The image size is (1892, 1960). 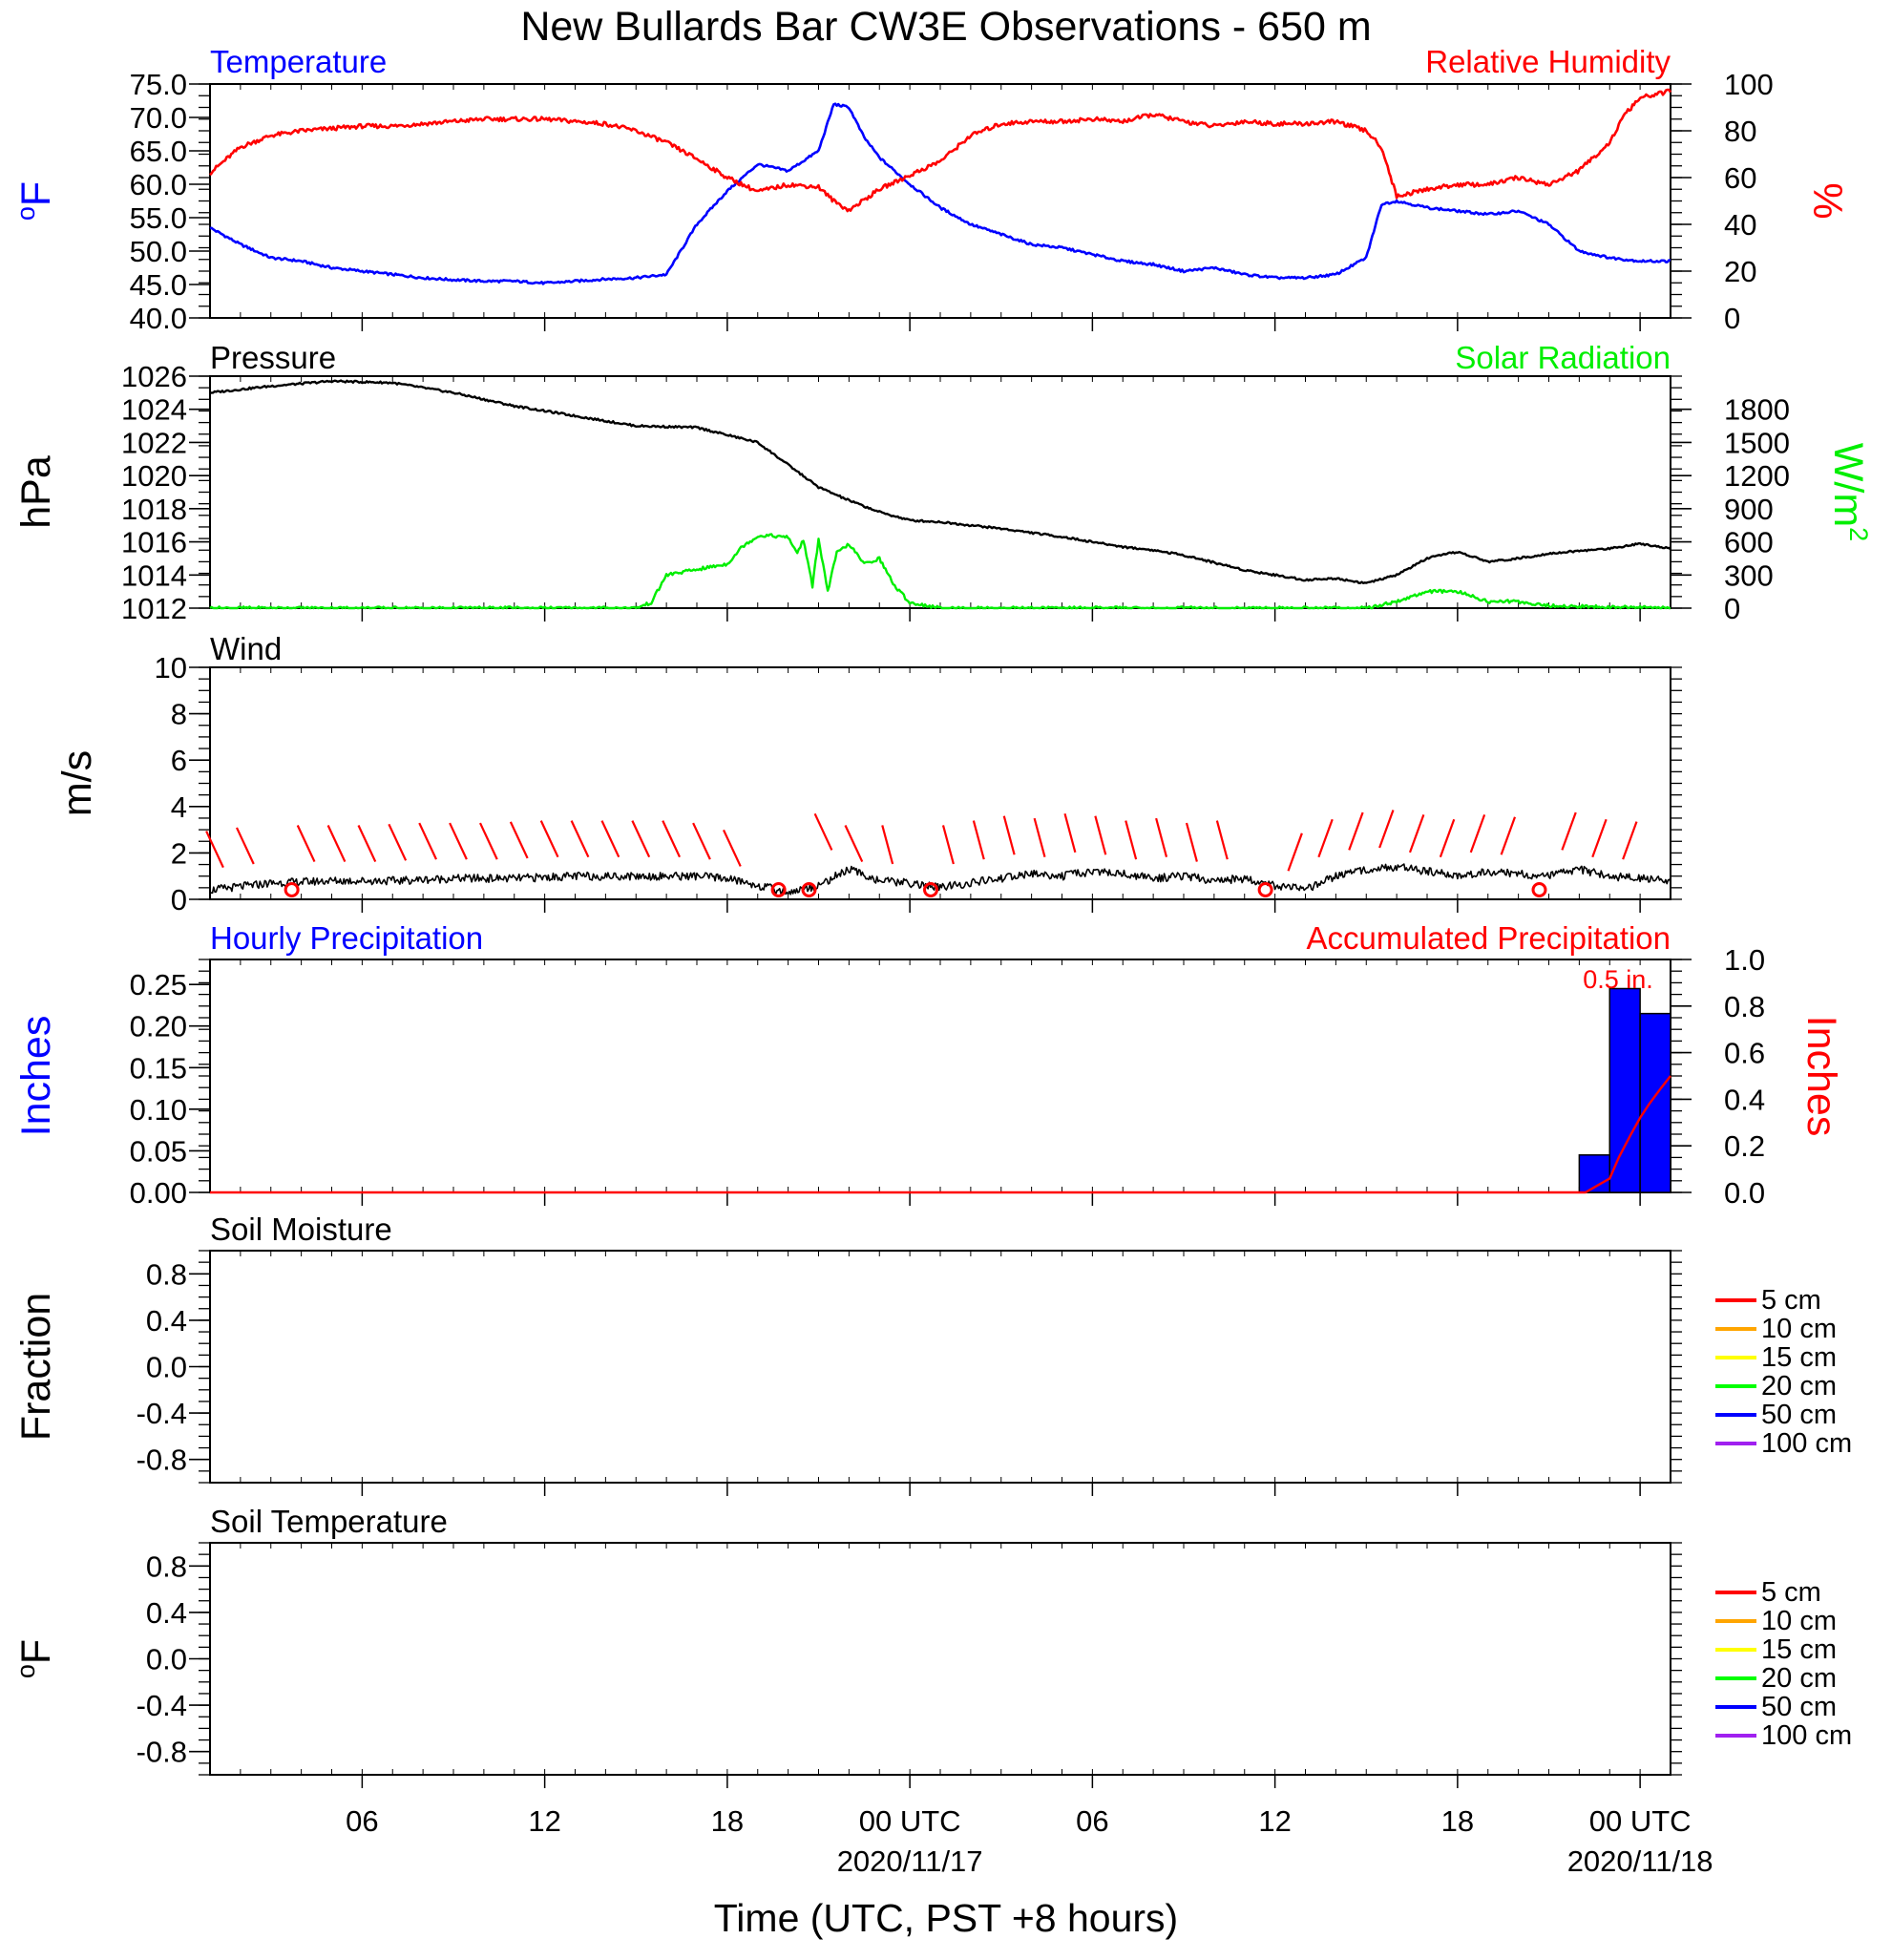 What do you see at coordinates (362, 1821) in the screenshot?
I see `x-tick-label: 06` at bounding box center [362, 1821].